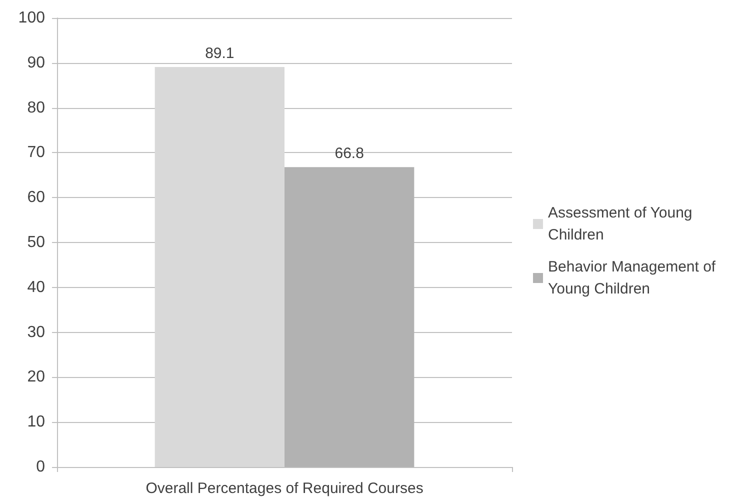 This screenshot has height=502, width=738. Describe the element at coordinates (219, 53) in the screenshot. I see `data-label: 89.1` at that location.